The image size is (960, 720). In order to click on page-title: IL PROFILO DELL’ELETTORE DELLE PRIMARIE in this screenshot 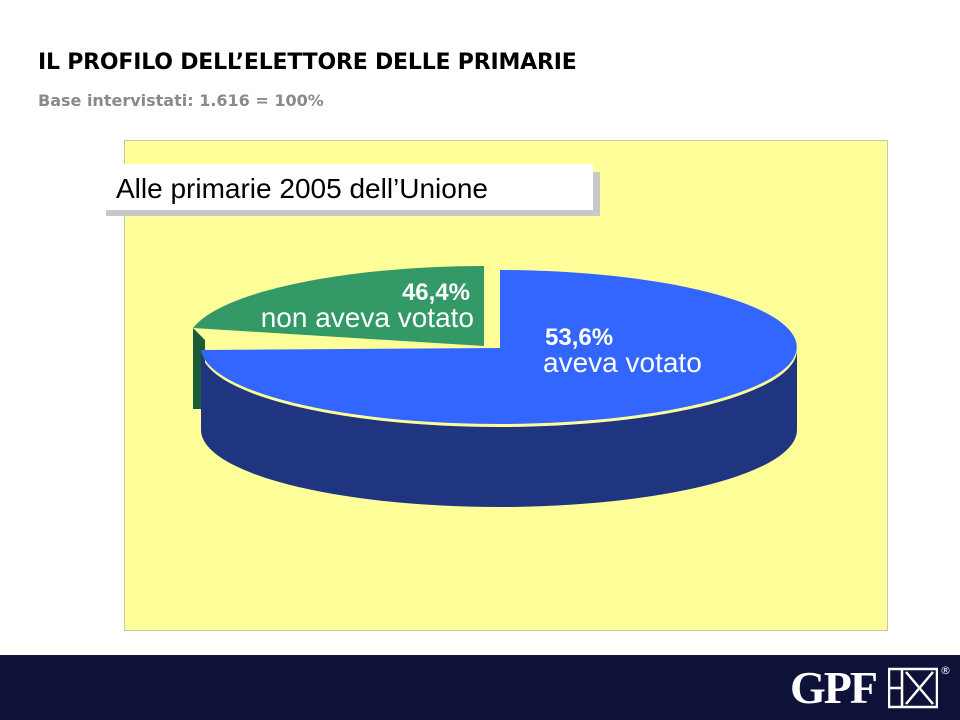, I will do `click(307, 62)`.